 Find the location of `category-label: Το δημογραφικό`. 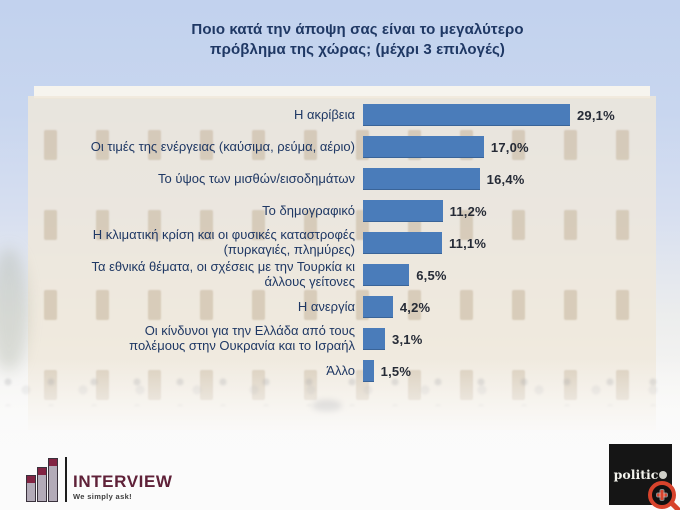

category-label: Το δημογραφικό is located at coordinates (308, 210).